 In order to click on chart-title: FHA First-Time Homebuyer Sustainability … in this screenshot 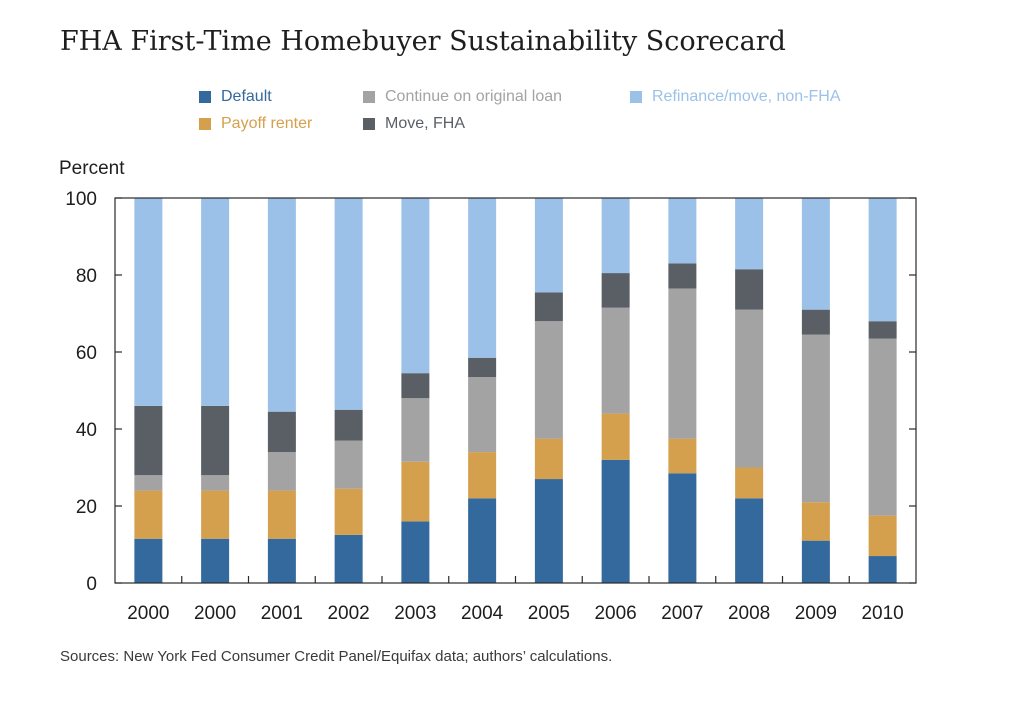, I will do `click(423, 41)`.